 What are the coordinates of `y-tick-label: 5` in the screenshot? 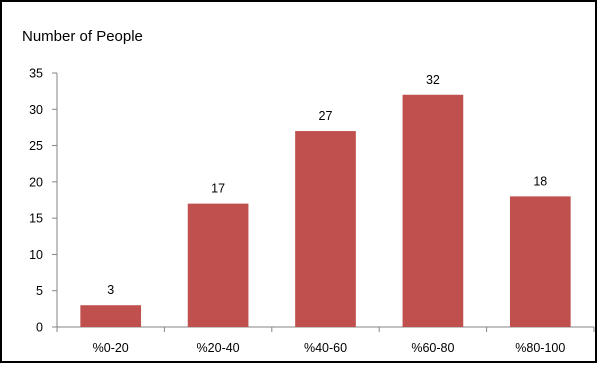 It's located at (39, 291).